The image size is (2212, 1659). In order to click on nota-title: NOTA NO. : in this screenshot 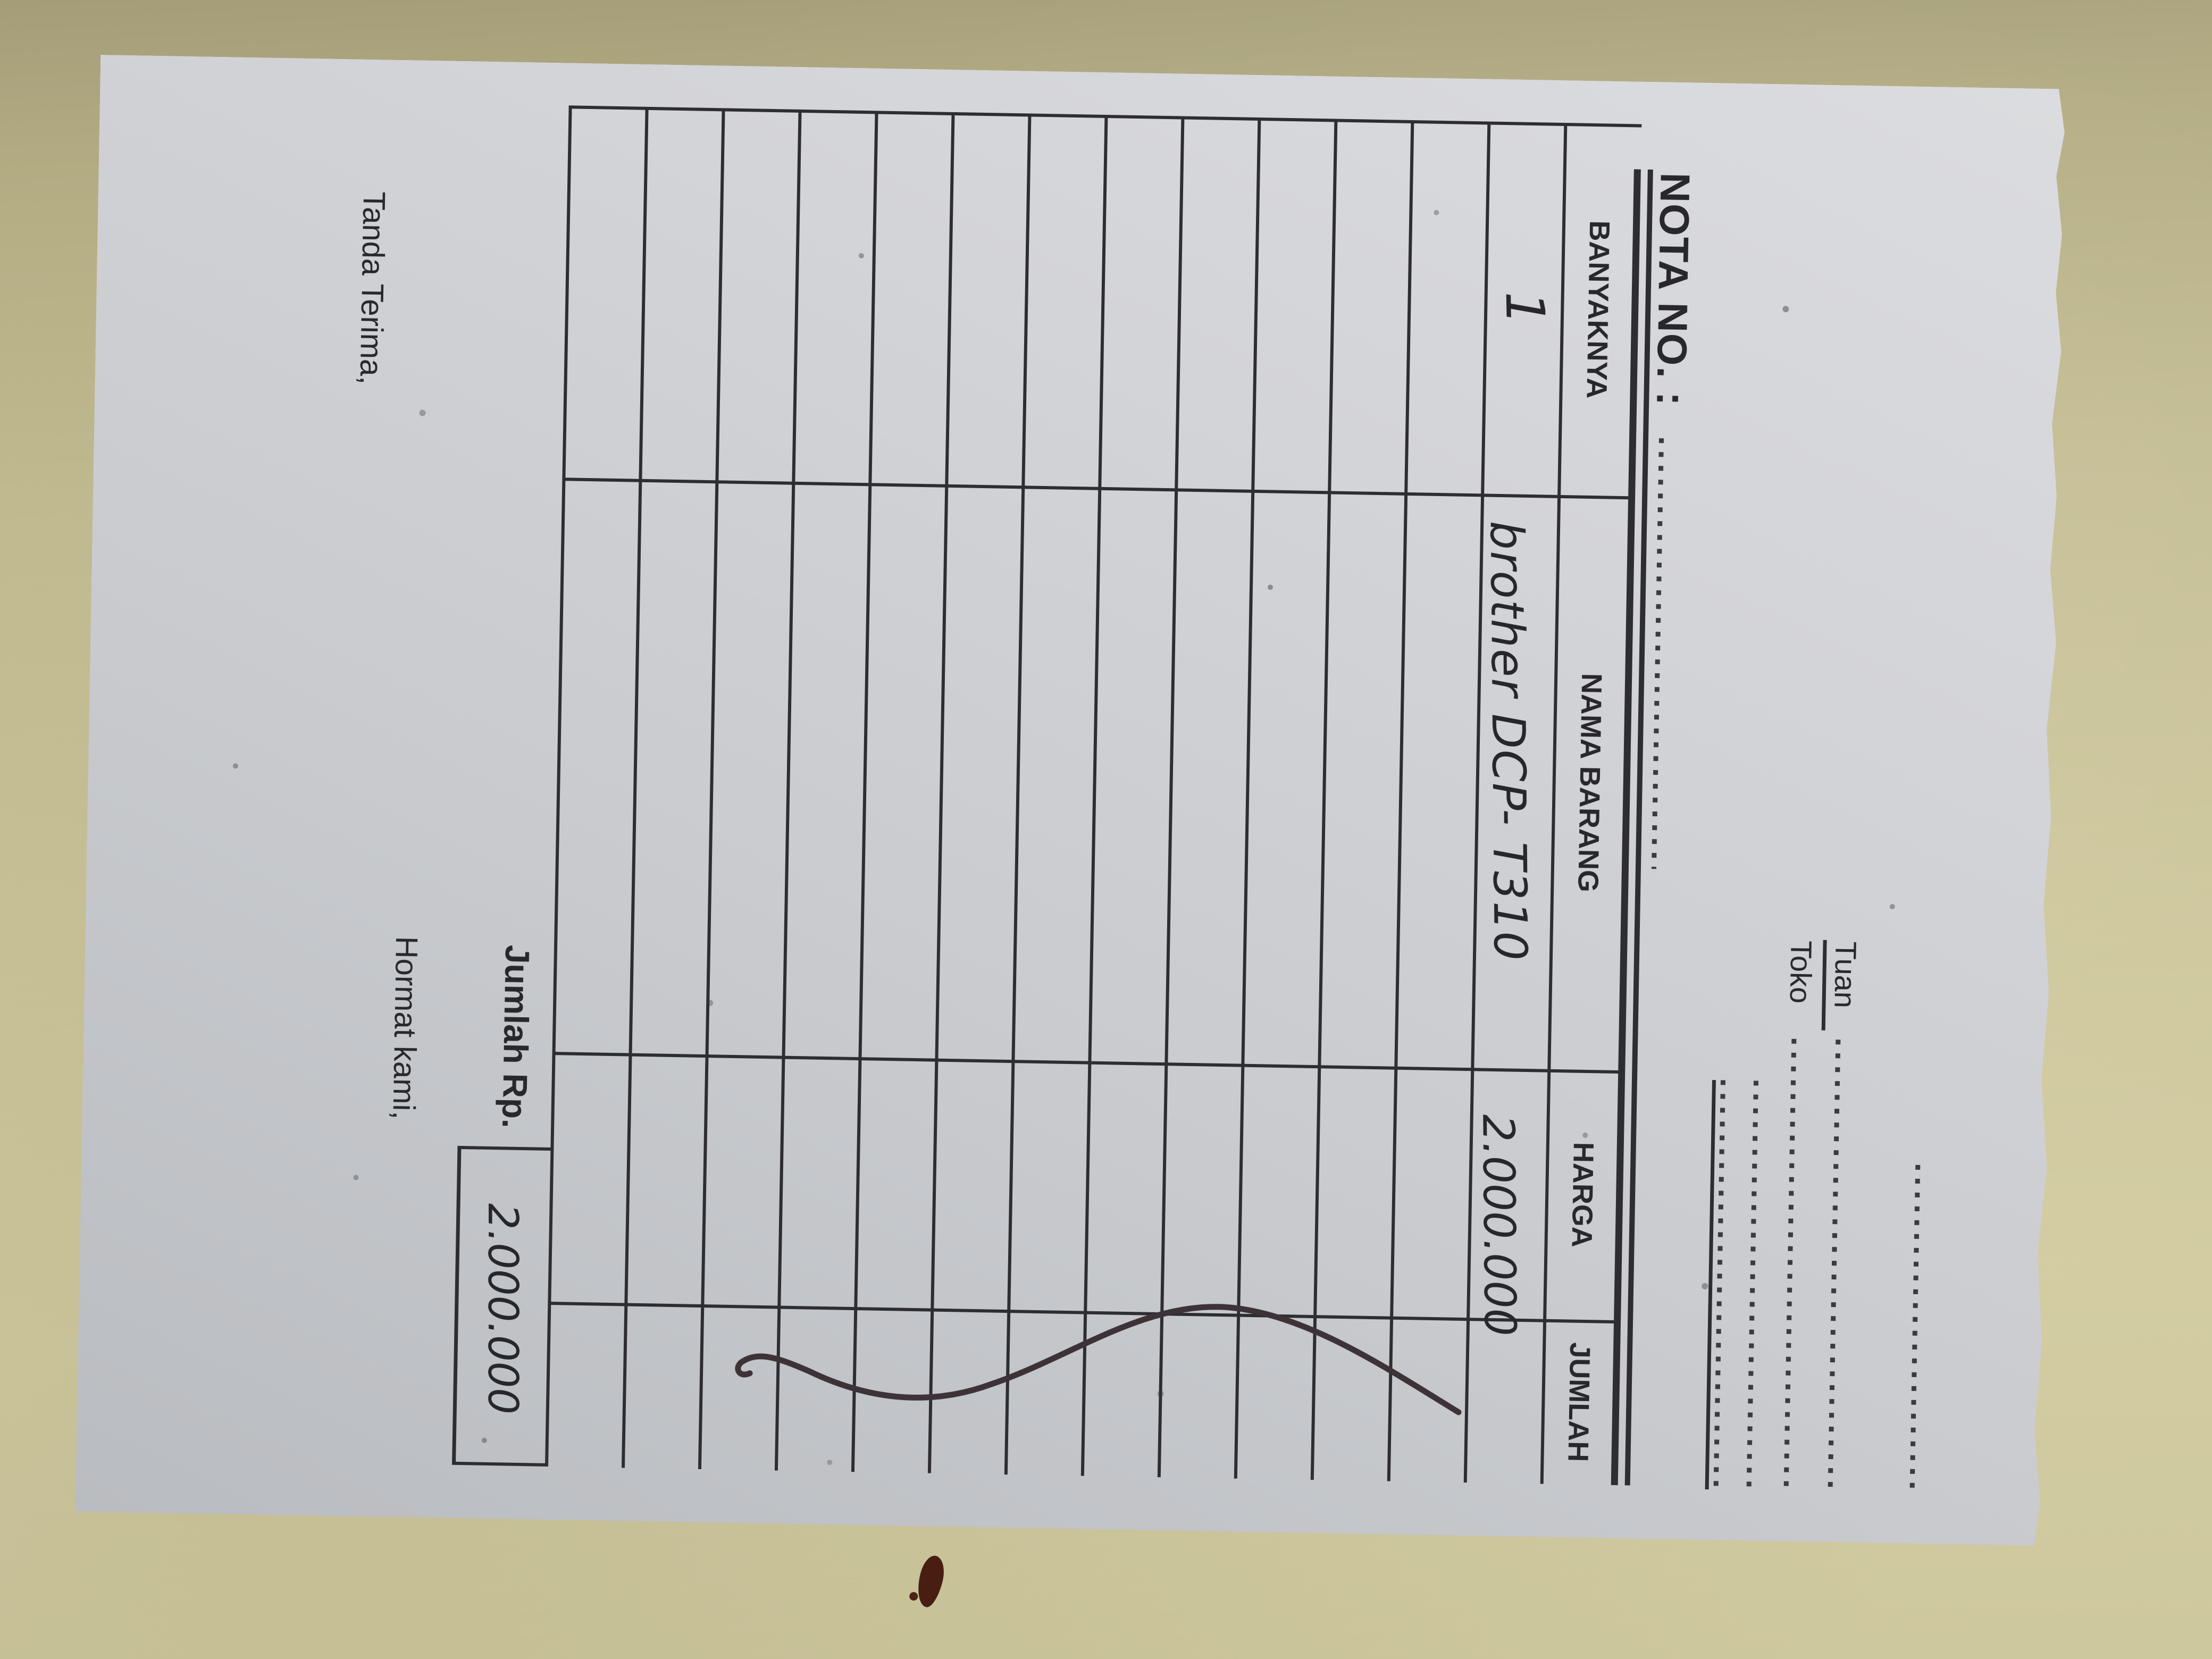, I will do `click(1673, 289)`.